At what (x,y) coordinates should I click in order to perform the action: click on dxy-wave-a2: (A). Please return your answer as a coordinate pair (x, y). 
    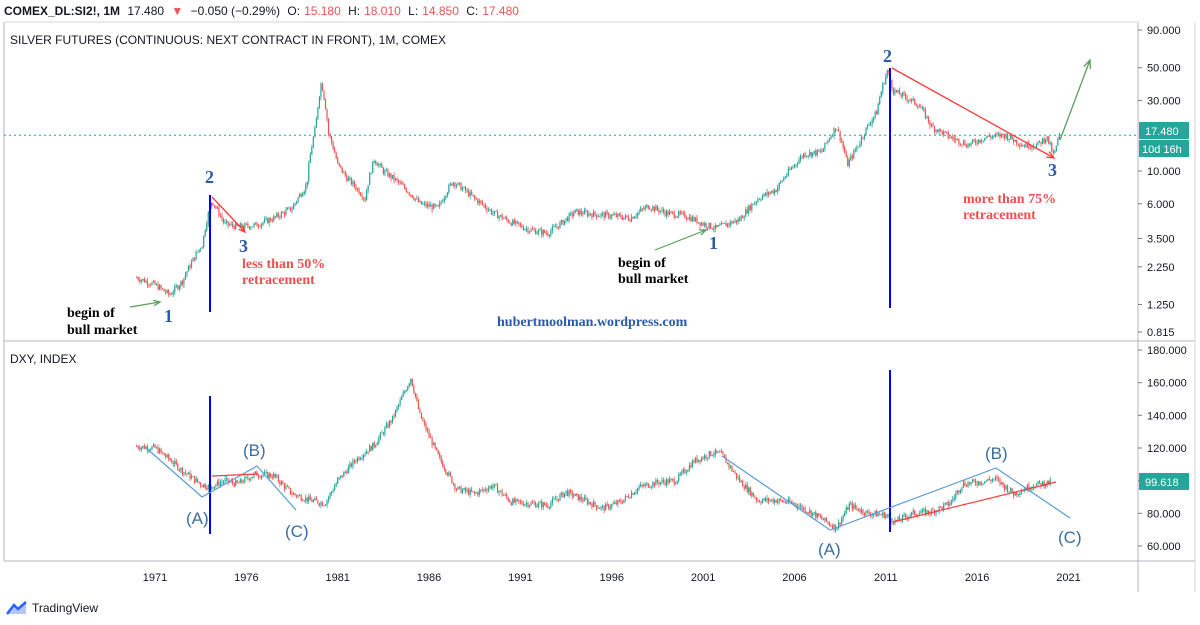
    Looking at the image, I should click on (829, 549).